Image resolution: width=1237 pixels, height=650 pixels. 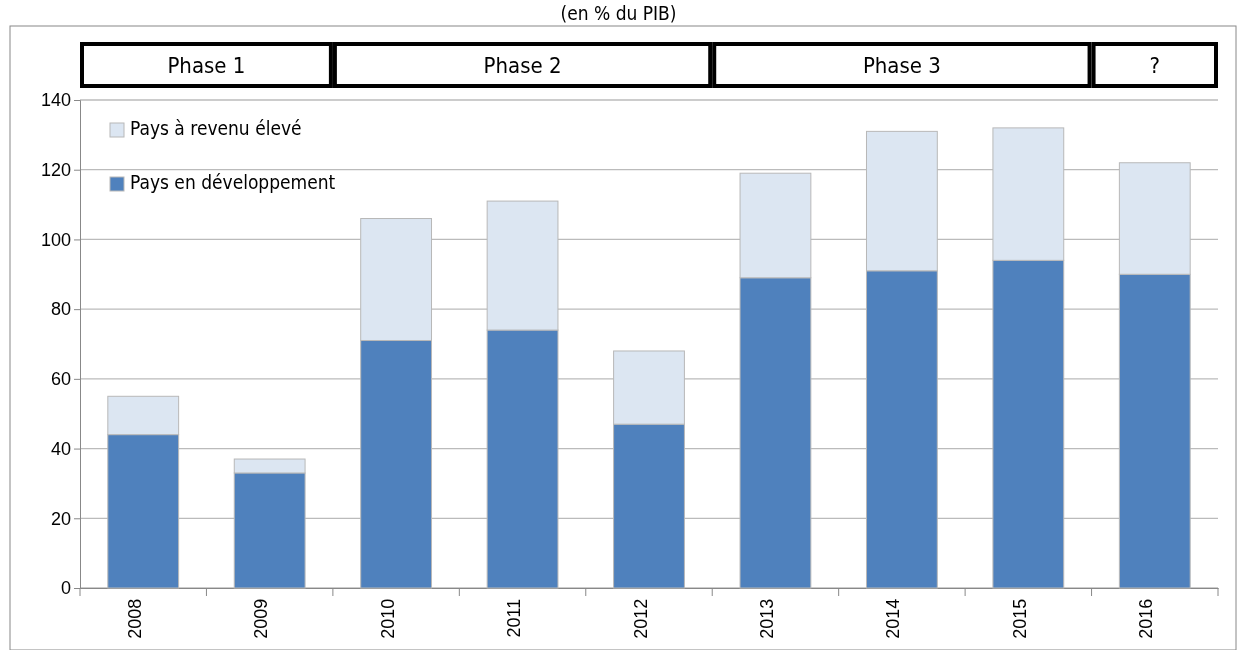 I want to click on x-tick-label: 2010, so click(x=387, y=618).